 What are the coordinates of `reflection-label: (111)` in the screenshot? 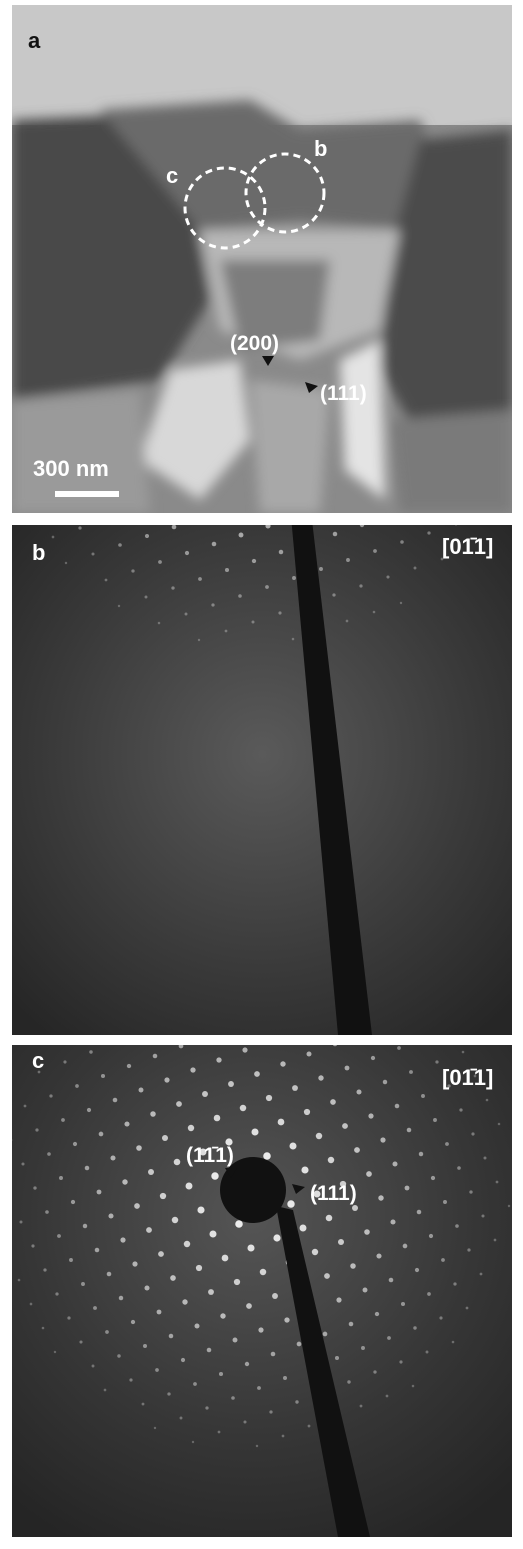 It's located at (343, 393).